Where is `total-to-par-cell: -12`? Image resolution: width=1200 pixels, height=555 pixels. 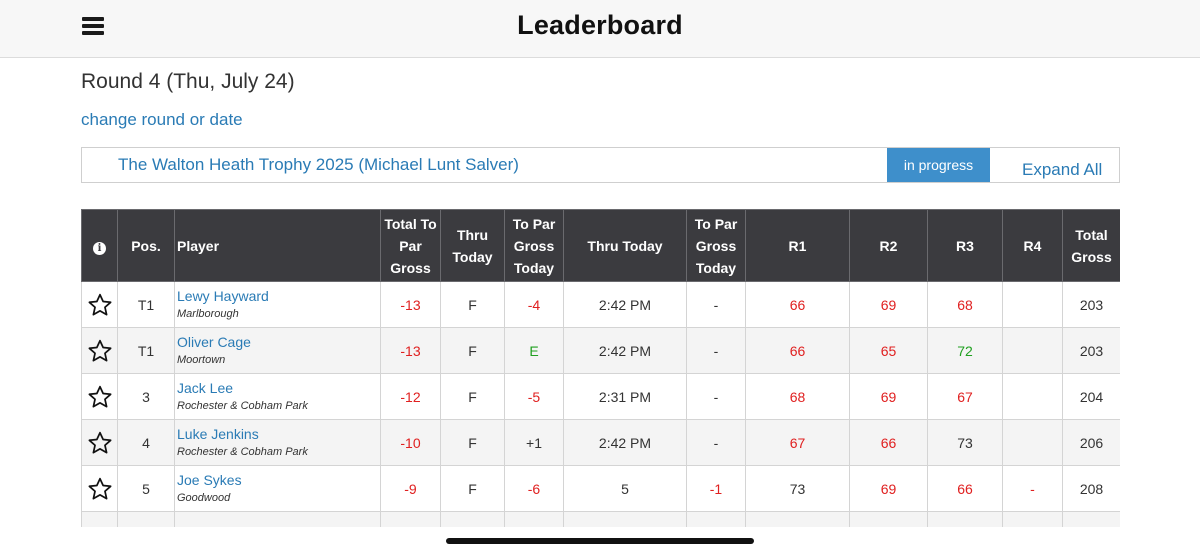
total-to-par-cell: -12 is located at coordinates (410, 396).